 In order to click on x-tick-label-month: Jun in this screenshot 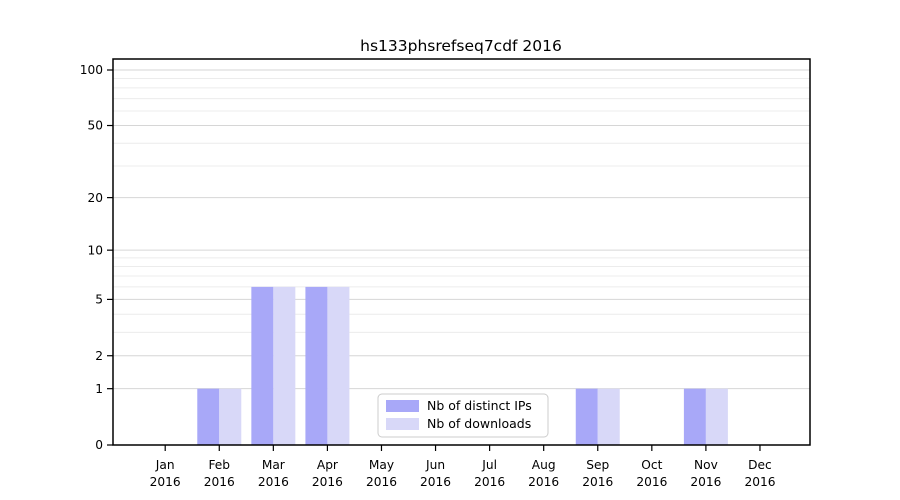, I will do `click(435, 465)`.